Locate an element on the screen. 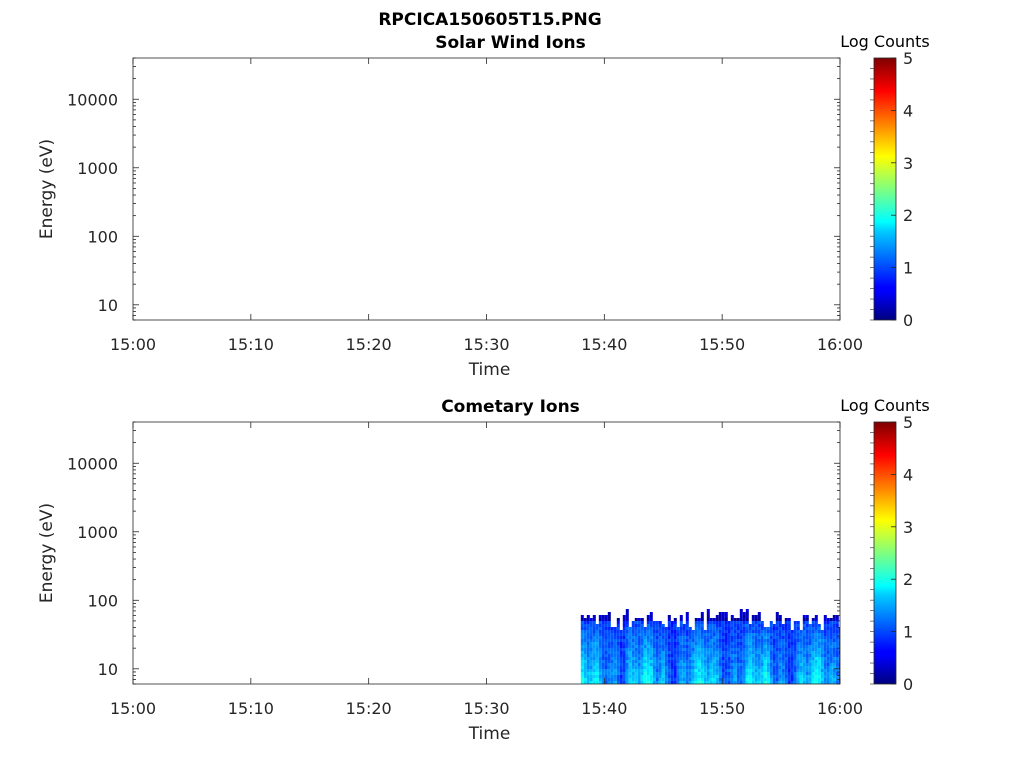 This screenshot has height=768, width=1024. colorbar-tick-label: 2 is located at coordinates (908, 579).